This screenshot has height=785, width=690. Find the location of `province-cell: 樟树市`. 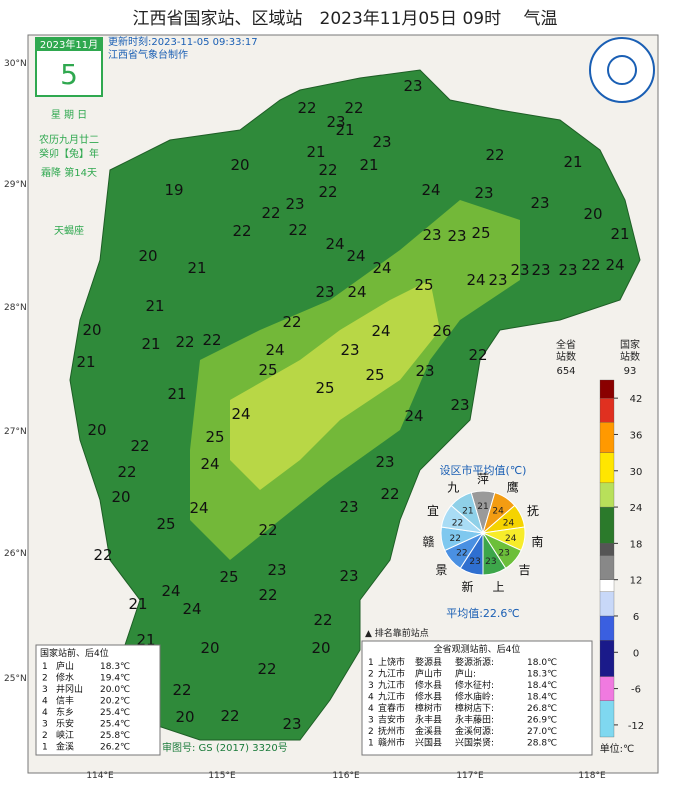

province-cell: 樟树市 is located at coordinates (428, 708).